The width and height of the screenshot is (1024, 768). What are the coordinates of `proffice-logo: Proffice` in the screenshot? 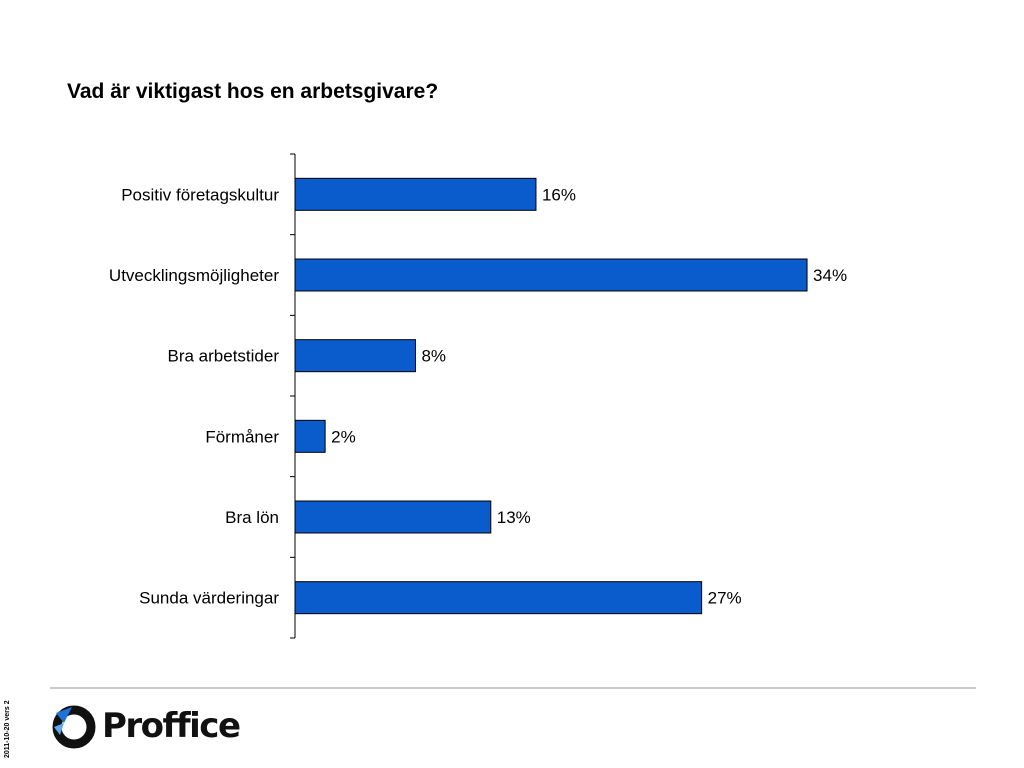 It's located at (145, 726).